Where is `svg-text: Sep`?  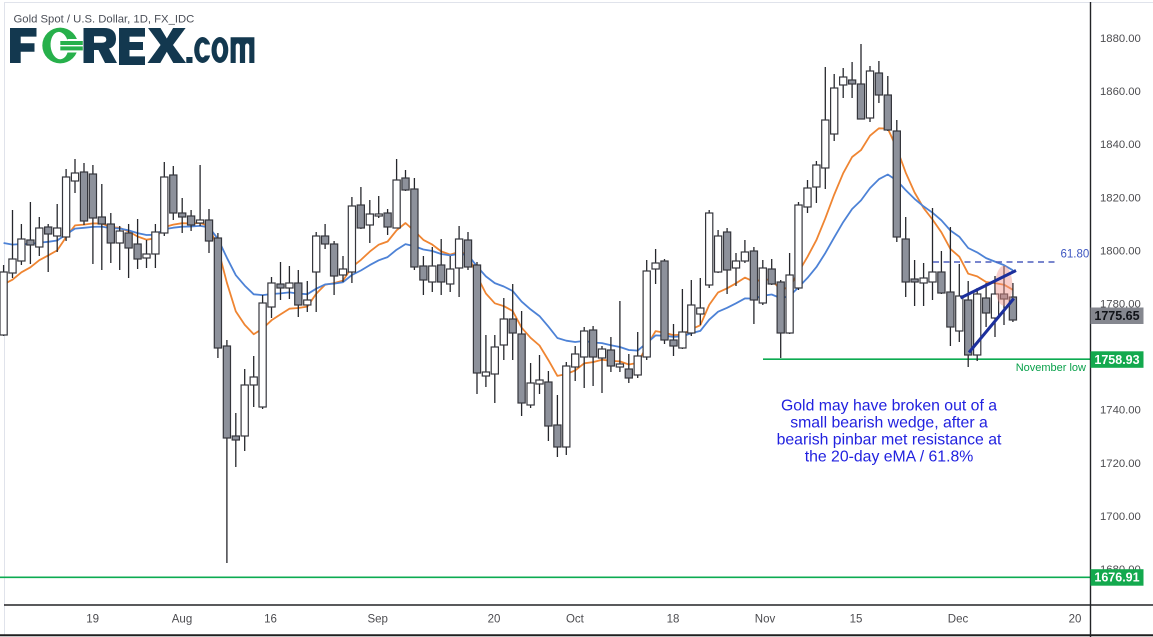 svg-text: Sep is located at coordinates (377, 620).